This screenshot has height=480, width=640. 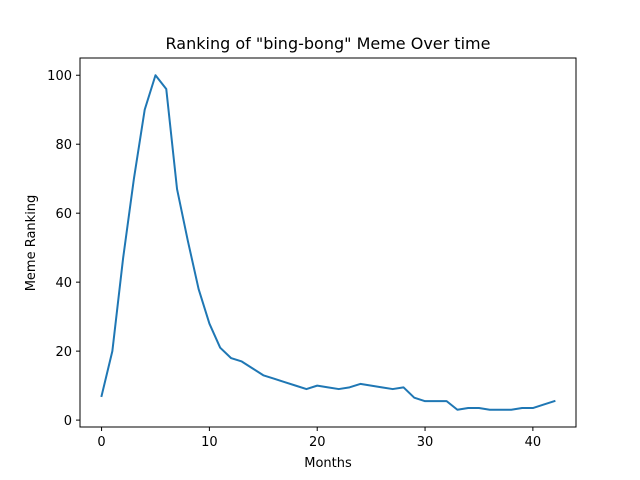 I want to click on x-axis: 0 10 20 30 40, so click(x=319, y=438).